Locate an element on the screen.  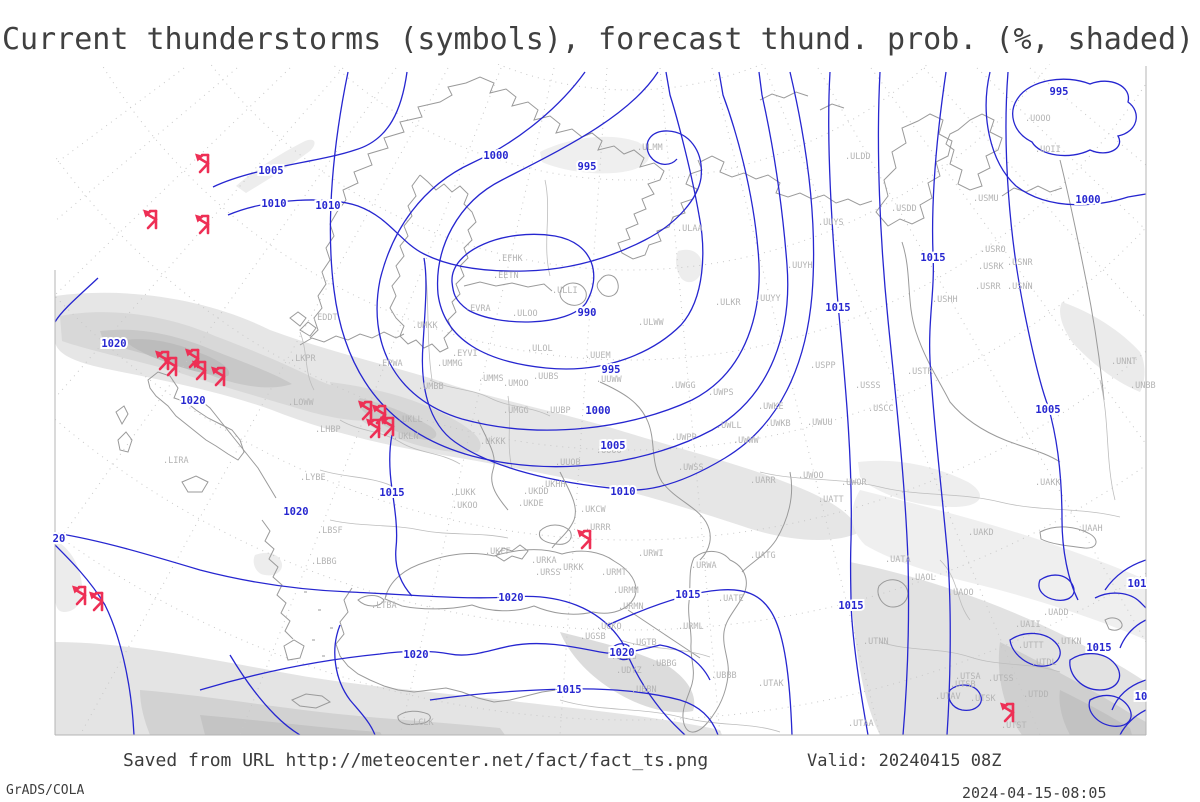
station-label-usnn: .USNN is located at coordinates (1020, 287).